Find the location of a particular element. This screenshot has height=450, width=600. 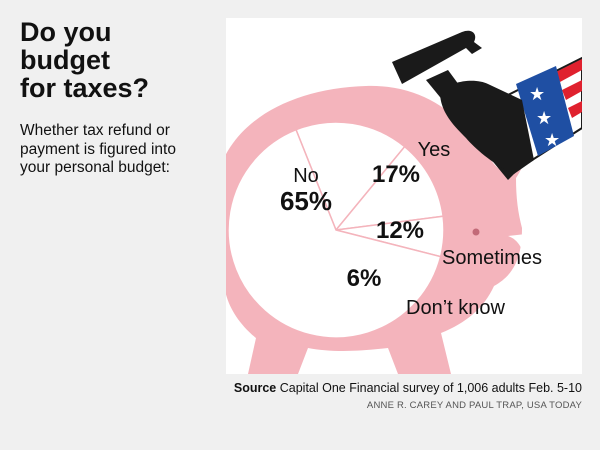

title-line: for taxes? is located at coordinates (85, 88).